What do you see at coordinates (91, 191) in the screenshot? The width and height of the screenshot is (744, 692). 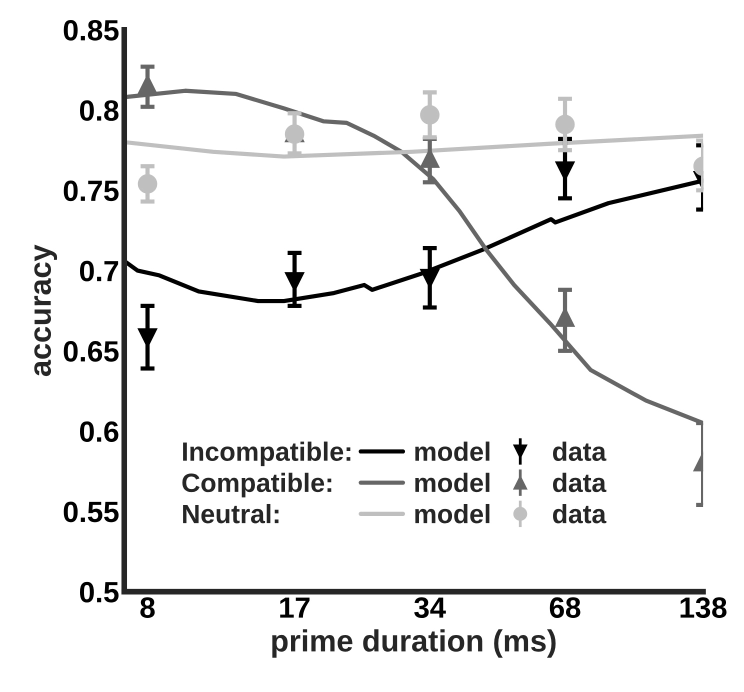 I see `y-tick-label: 0.75` at bounding box center [91, 191].